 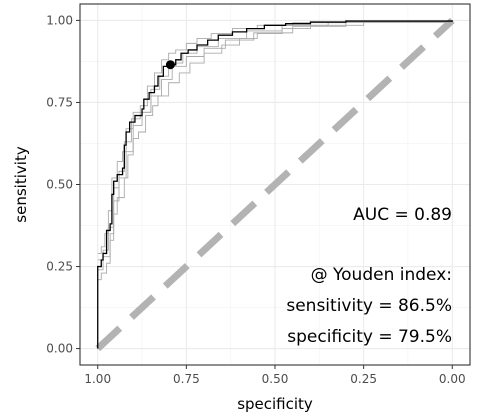 What do you see at coordinates (59, 267) in the screenshot?
I see `y-tick-label: 0.25` at bounding box center [59, 267].